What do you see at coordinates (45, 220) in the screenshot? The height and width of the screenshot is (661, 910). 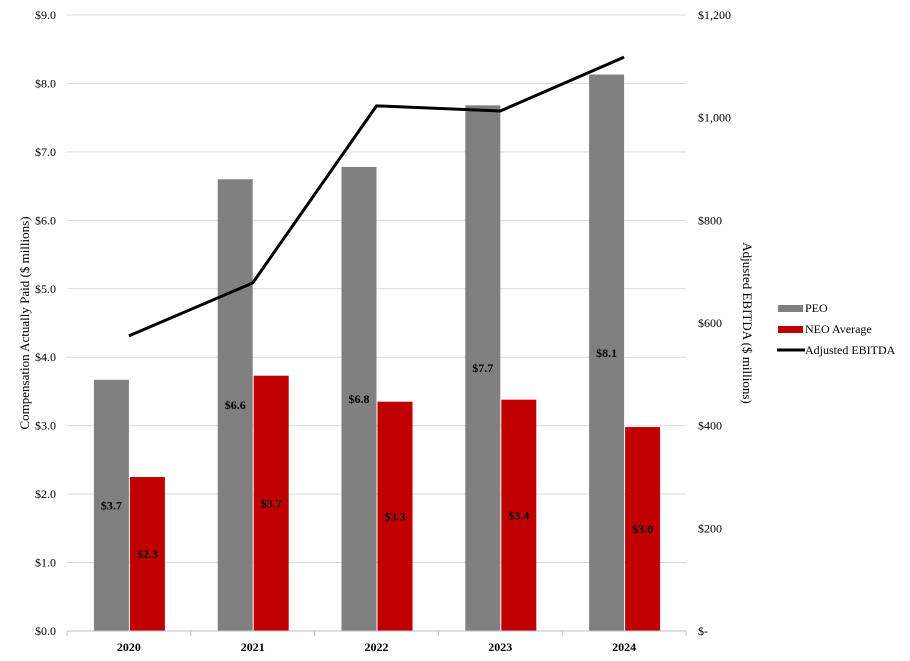 I see `y-tick-label: $6.0` at bounding box center [45, 220].